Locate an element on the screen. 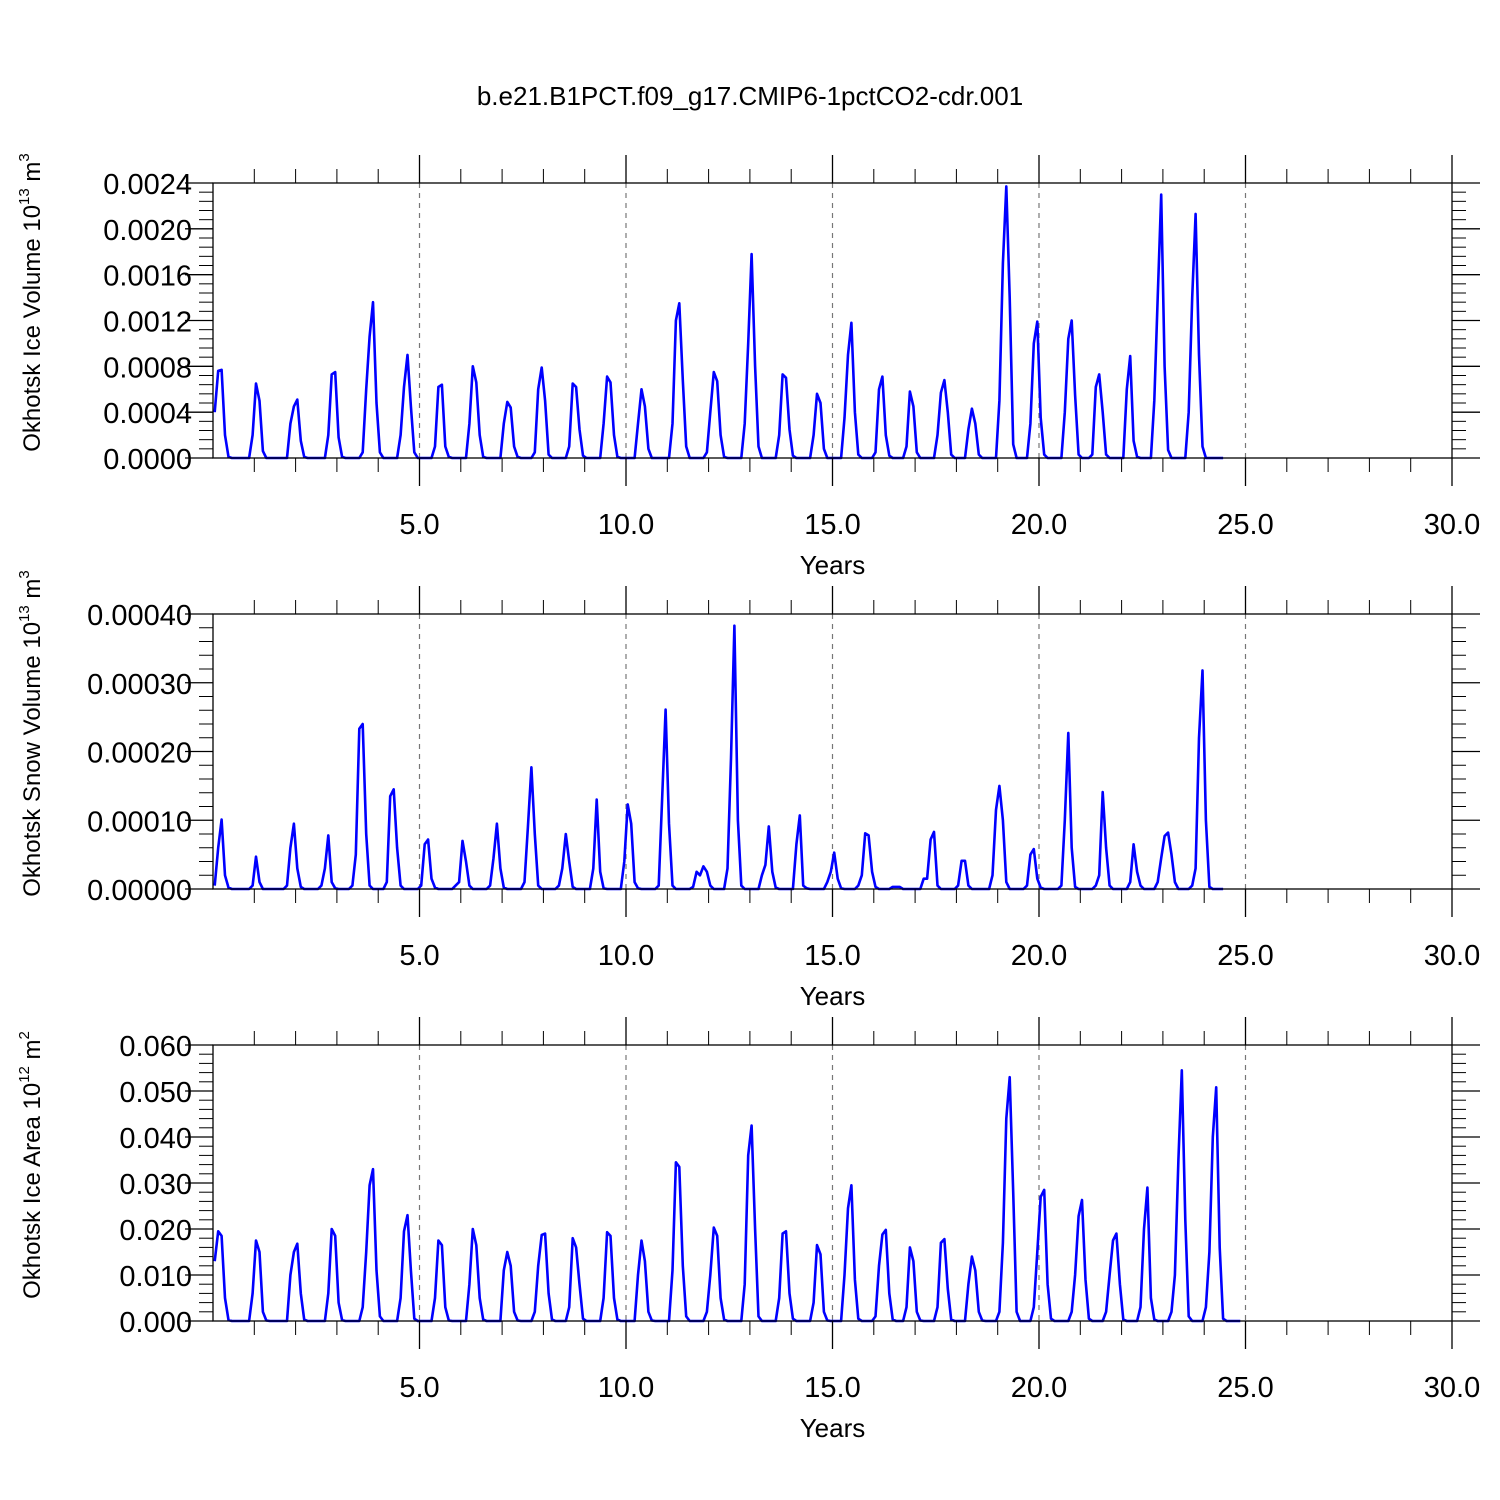 Image resolution: width=1500 pixels, height=1500 pixels. y-tick-label: 0.0004 is located at coordinates (147, 414).